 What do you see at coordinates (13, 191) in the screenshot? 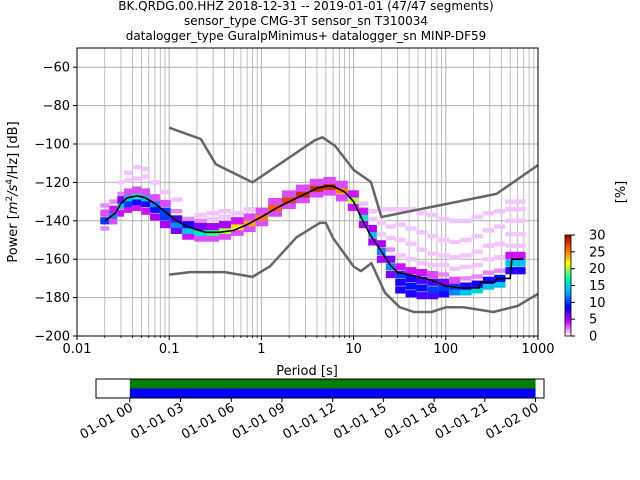
I see `y-axis-label: Power [m2/s4/Hz] [dB]` at bounding box center [13, 191].